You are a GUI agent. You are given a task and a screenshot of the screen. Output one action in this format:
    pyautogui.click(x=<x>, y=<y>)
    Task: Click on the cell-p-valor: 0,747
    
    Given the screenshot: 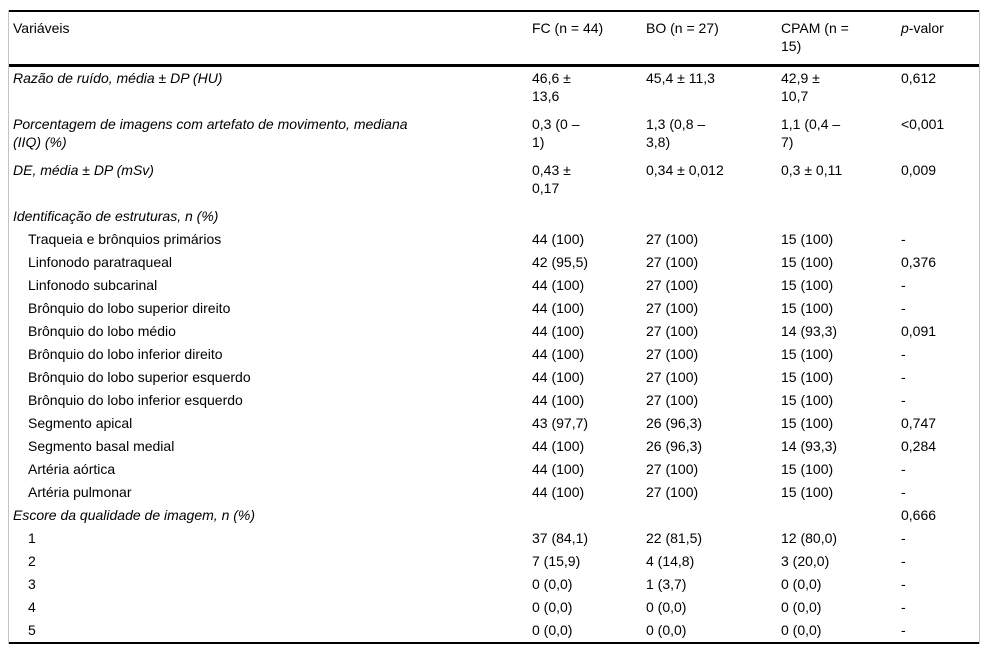 What is the action you would take?
    pyautogui.click(x=919, y=423)
    